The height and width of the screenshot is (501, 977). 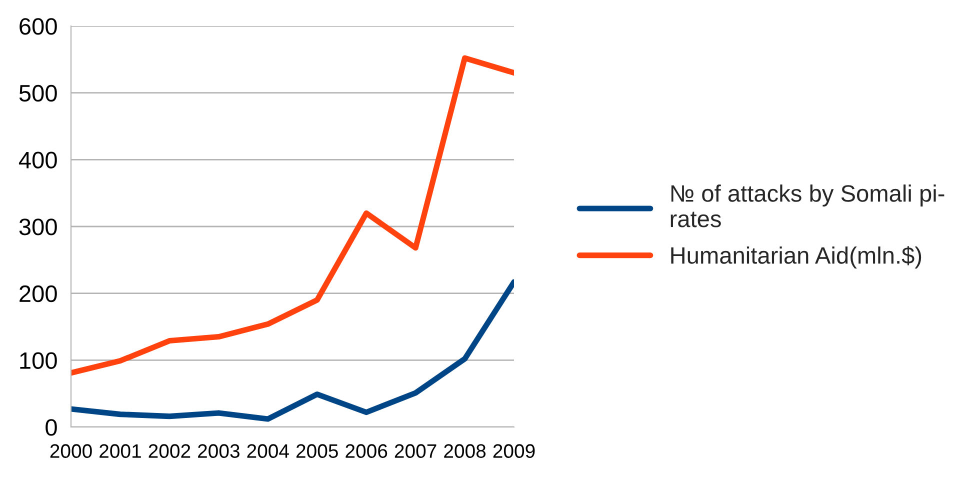 I want to click on y-tick-label: 500, so click(x=38, y=93).